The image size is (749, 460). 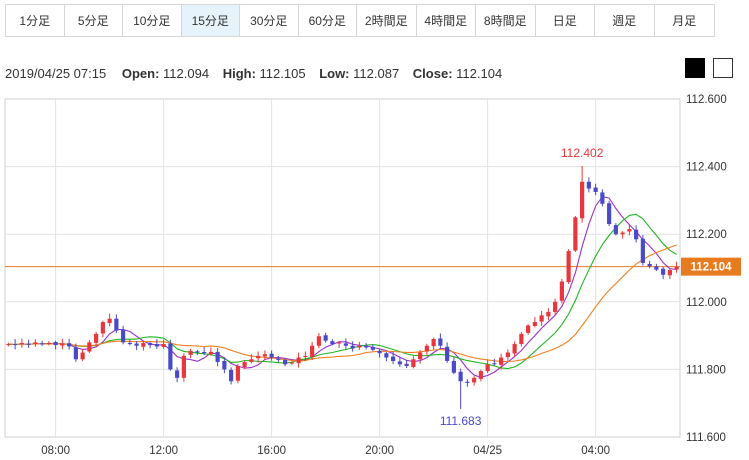 What do you see at coordinates (695, 68) in the screenshot?
I see `dark-theme-toggle` at bounding box center [695, 68].